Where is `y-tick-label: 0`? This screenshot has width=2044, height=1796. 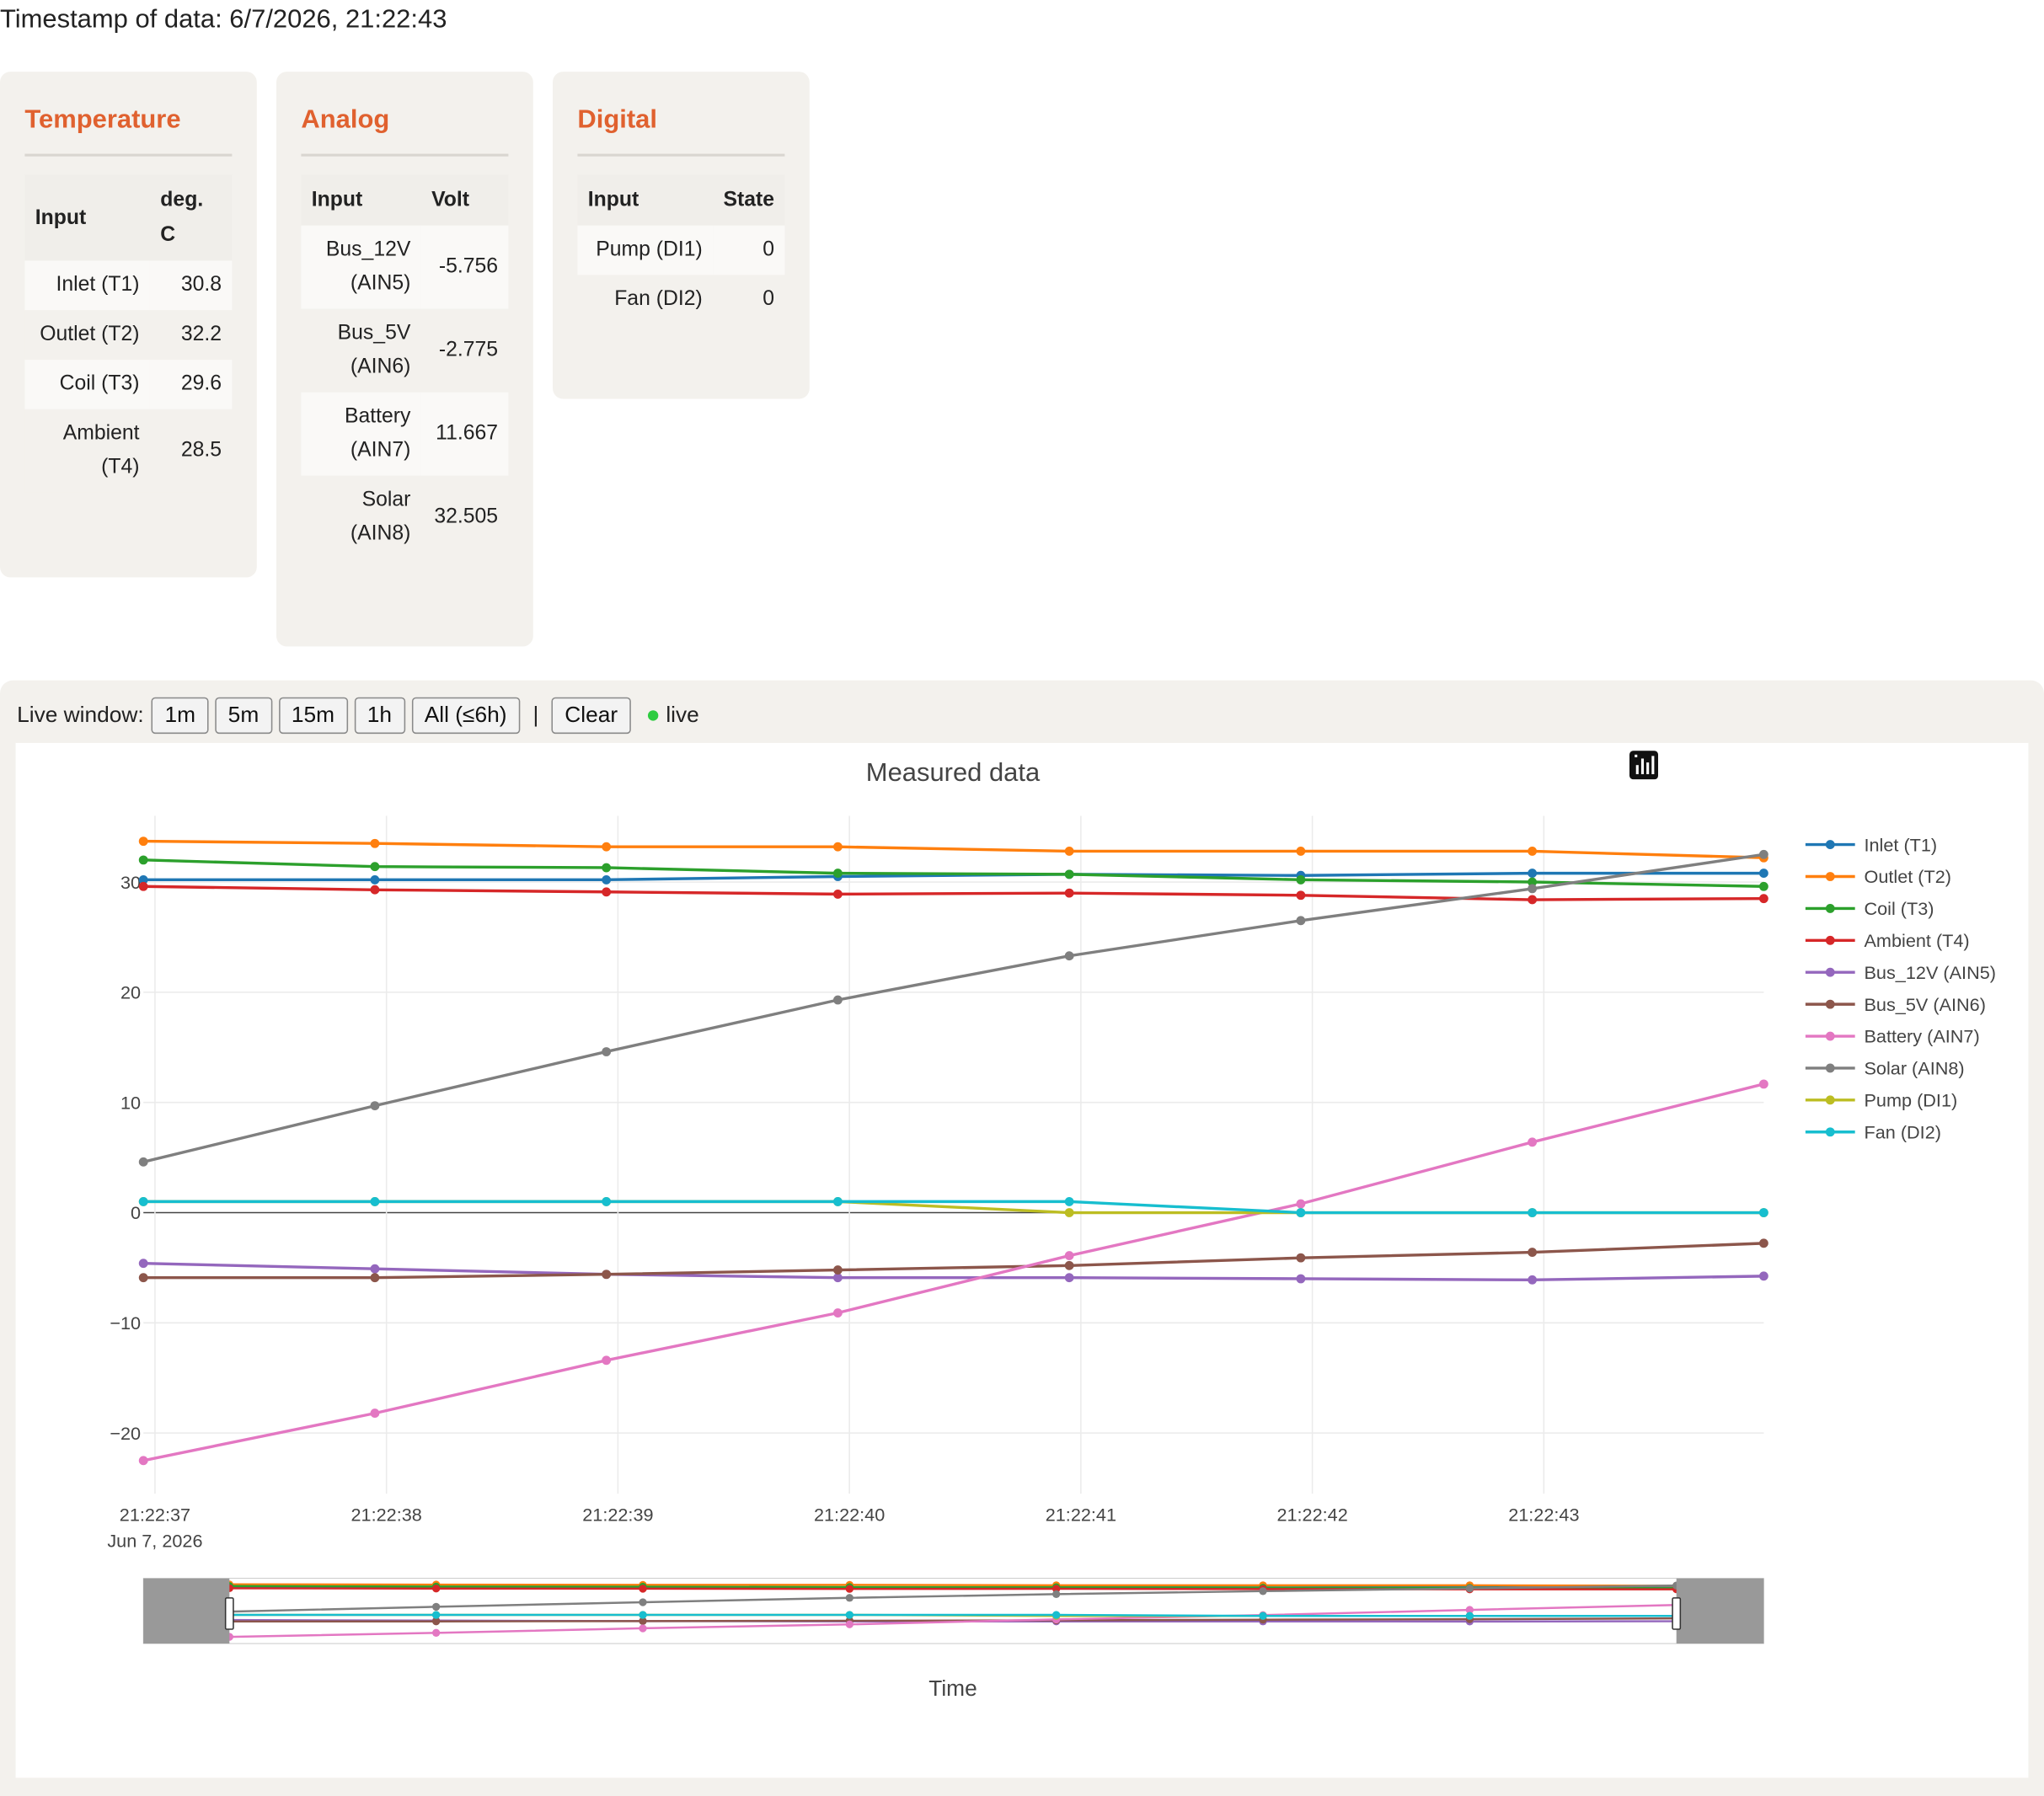
y-tick-label: 0 is located at coordinates (136, 1212).